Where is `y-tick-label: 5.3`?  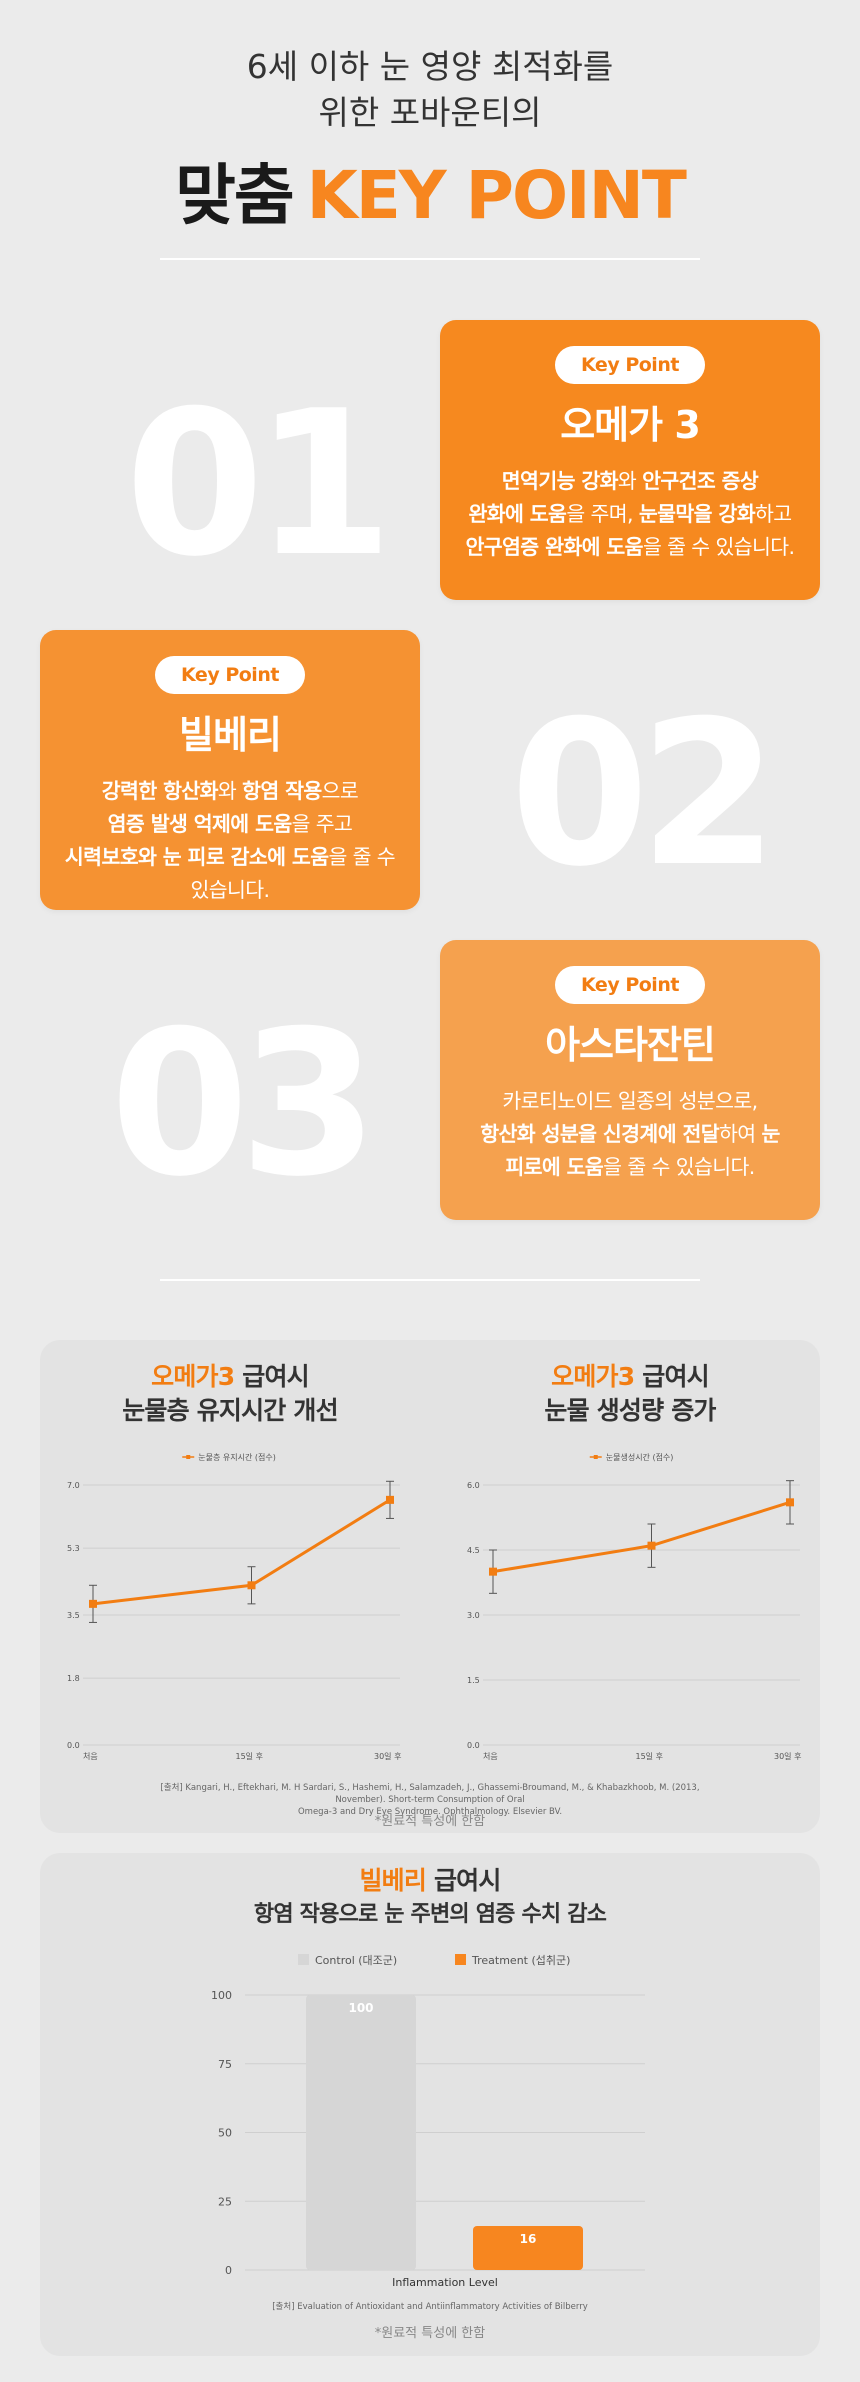 y-tick-label: 5.3 is located at coordinates (73, 1548).